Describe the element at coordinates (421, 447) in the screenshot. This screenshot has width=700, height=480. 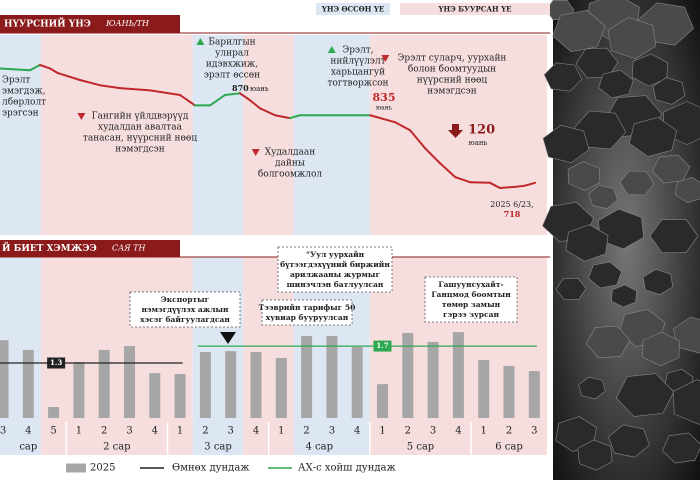
I see `month-label: 5 сар` at that location.